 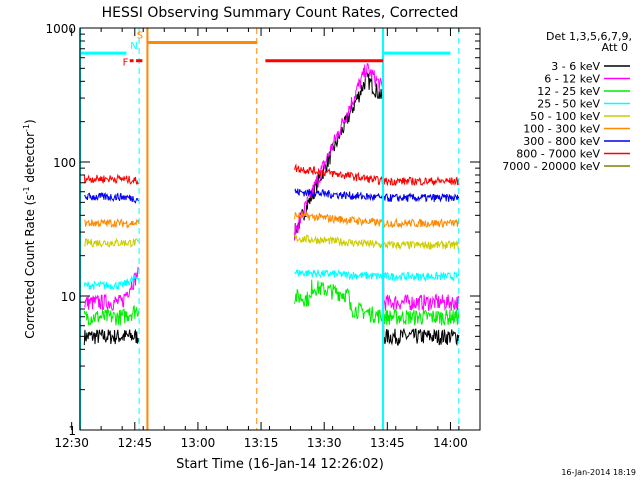 I want to click on y-tick-label: 1, so click(x=72, y=431).